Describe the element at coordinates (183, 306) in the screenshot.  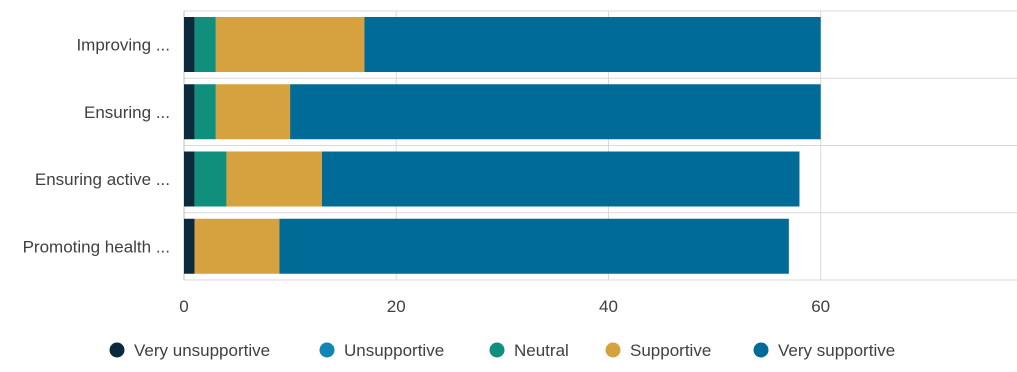
I see `x-tick-label-0: 0` at that location.